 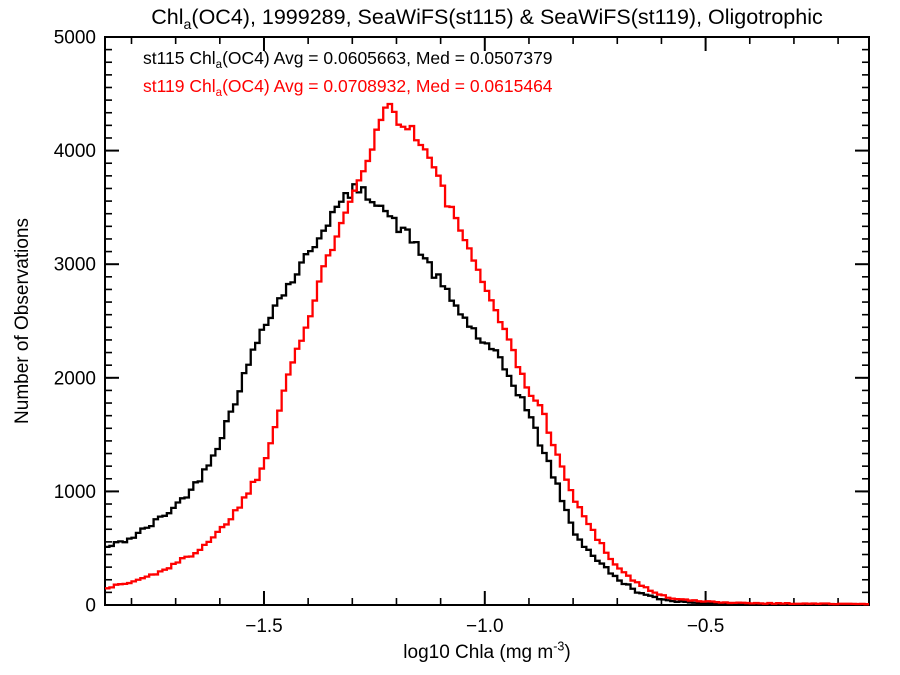 What do you see at coordinates (75, 265) in the screenshot?
I see `y-tick-label: 3000` at bounding box center [75, 265].